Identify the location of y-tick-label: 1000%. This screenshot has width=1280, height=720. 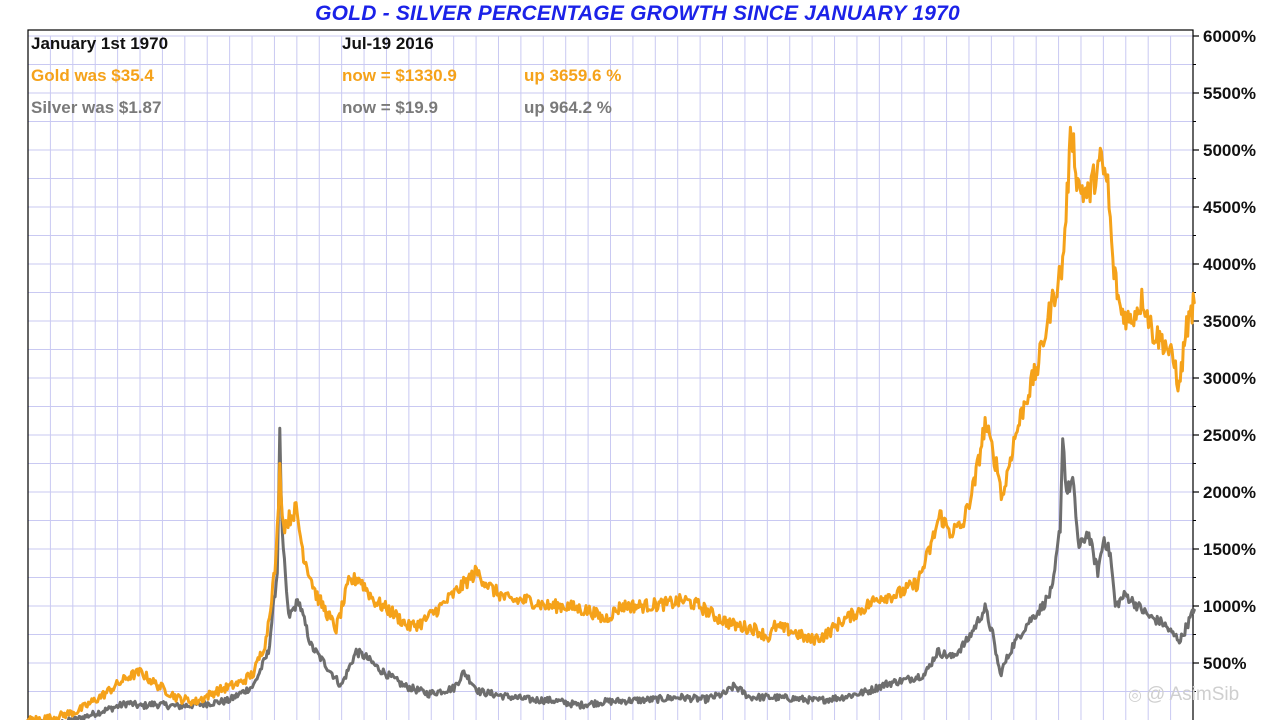
(1229, 606).